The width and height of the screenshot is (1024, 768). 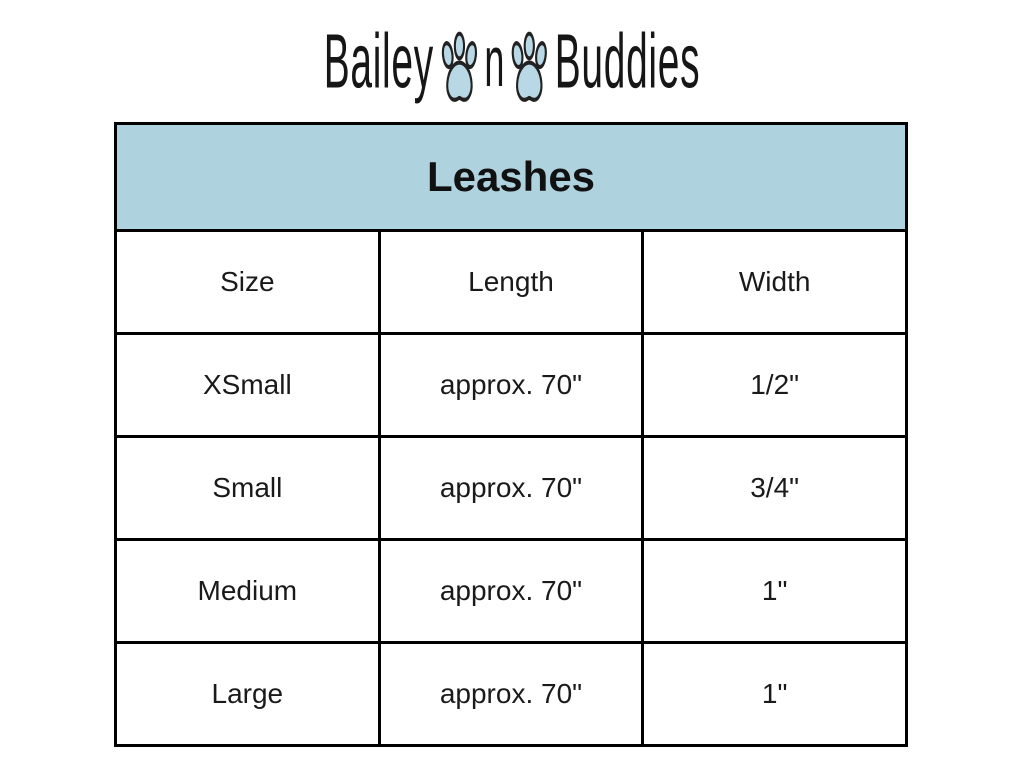 What do you see at coordinates (378, 62) in the screenshot?
I see `logo-text-bailey: Bailey` at bounding box center [378, 62].